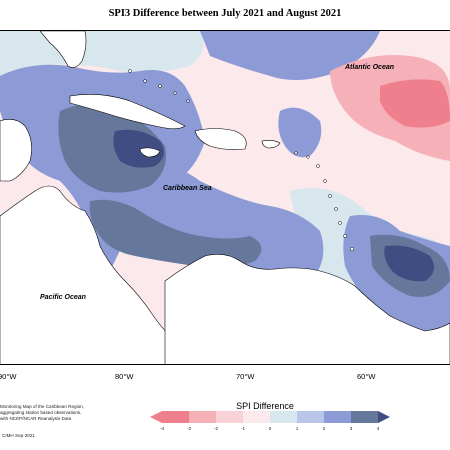 The width and height of the screenshot is (450, 450). I want to click on land-cuba, so click(127, 112).